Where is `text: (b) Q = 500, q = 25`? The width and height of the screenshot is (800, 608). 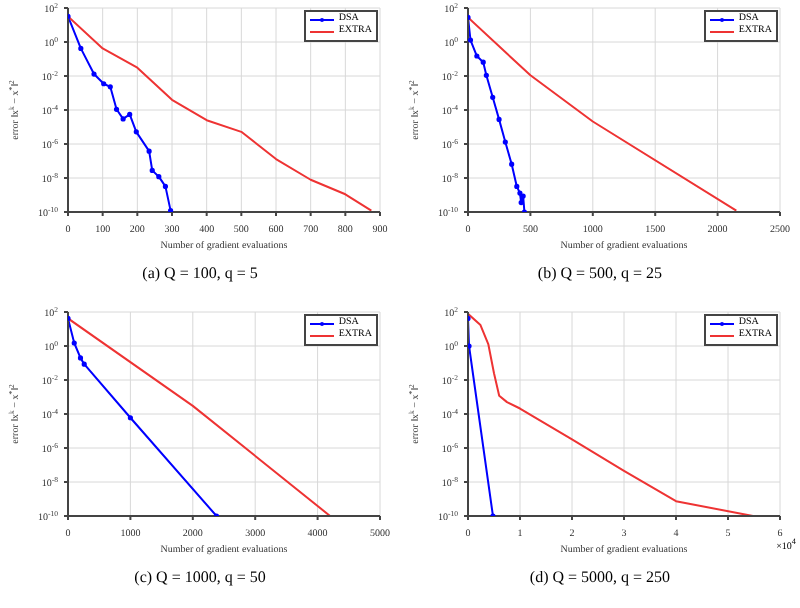
text: (b) Q = 500, q = 25 is located at coordinates (600, 273).